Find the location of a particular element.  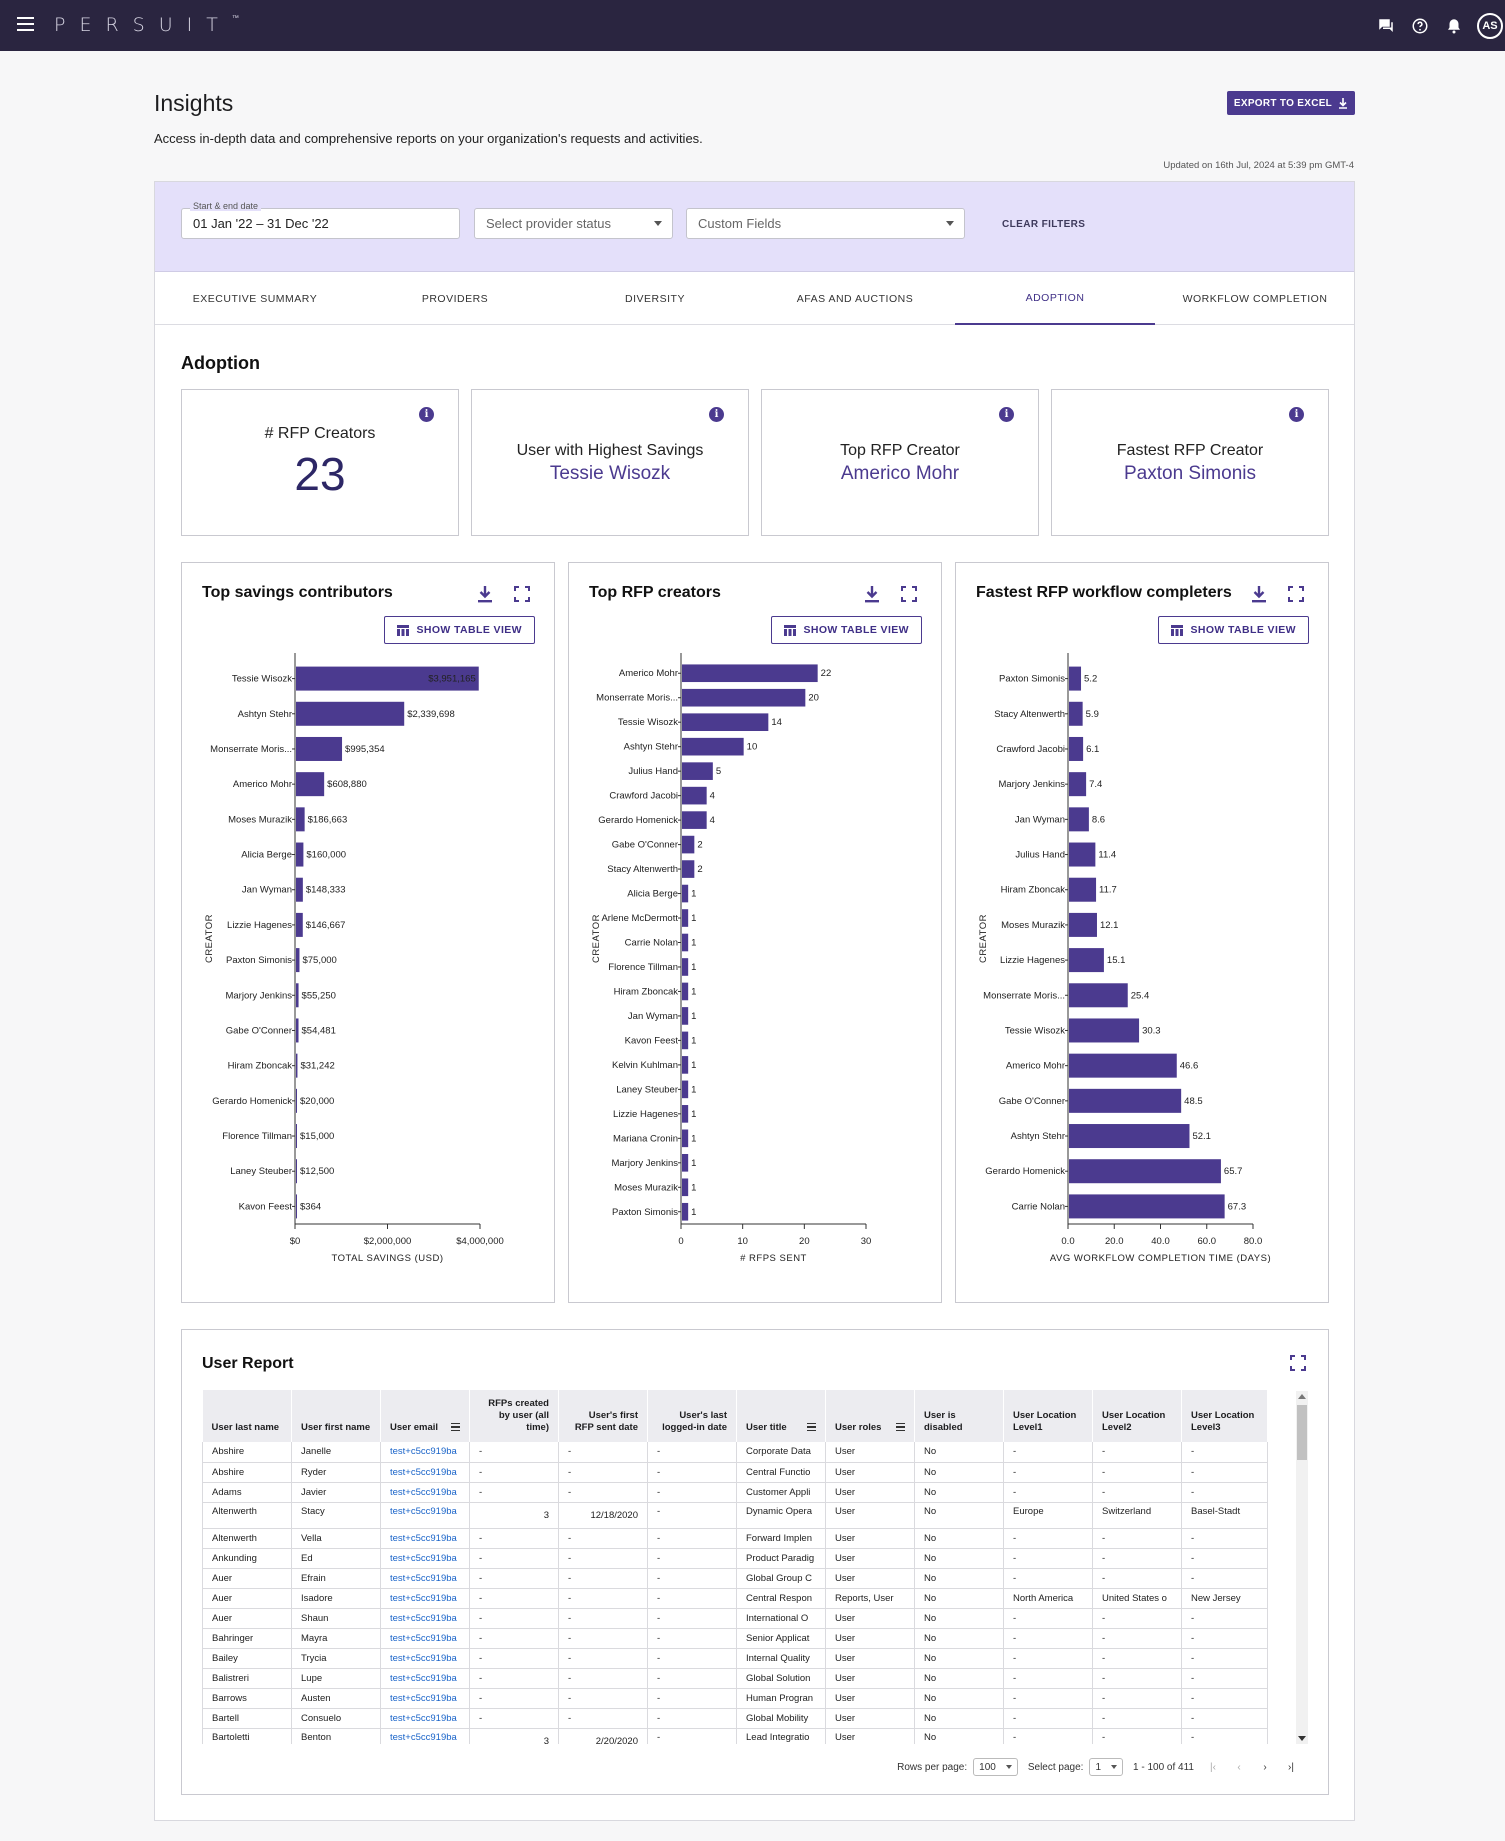

export-to-excel-button: EXPORT TO EXCEL is located at coordinates (1291, 103).